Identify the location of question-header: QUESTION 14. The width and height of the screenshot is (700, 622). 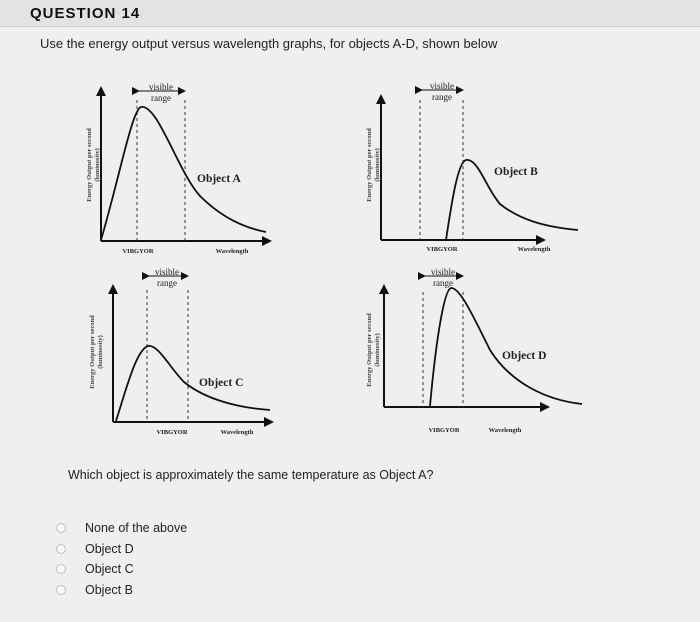
(350, 13).